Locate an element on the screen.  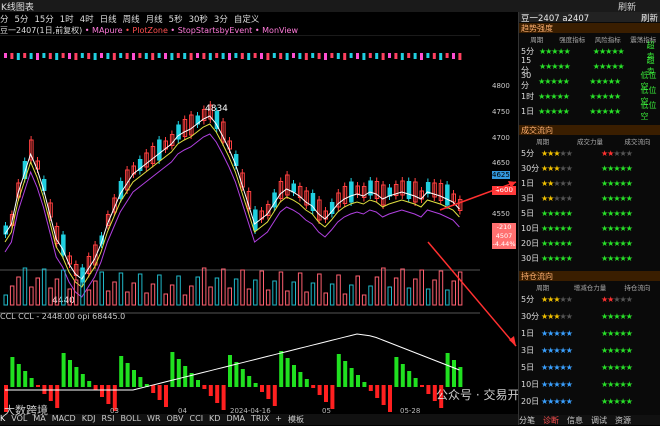
section-trend: 趋势强度 is located at coordinates (589, 28).